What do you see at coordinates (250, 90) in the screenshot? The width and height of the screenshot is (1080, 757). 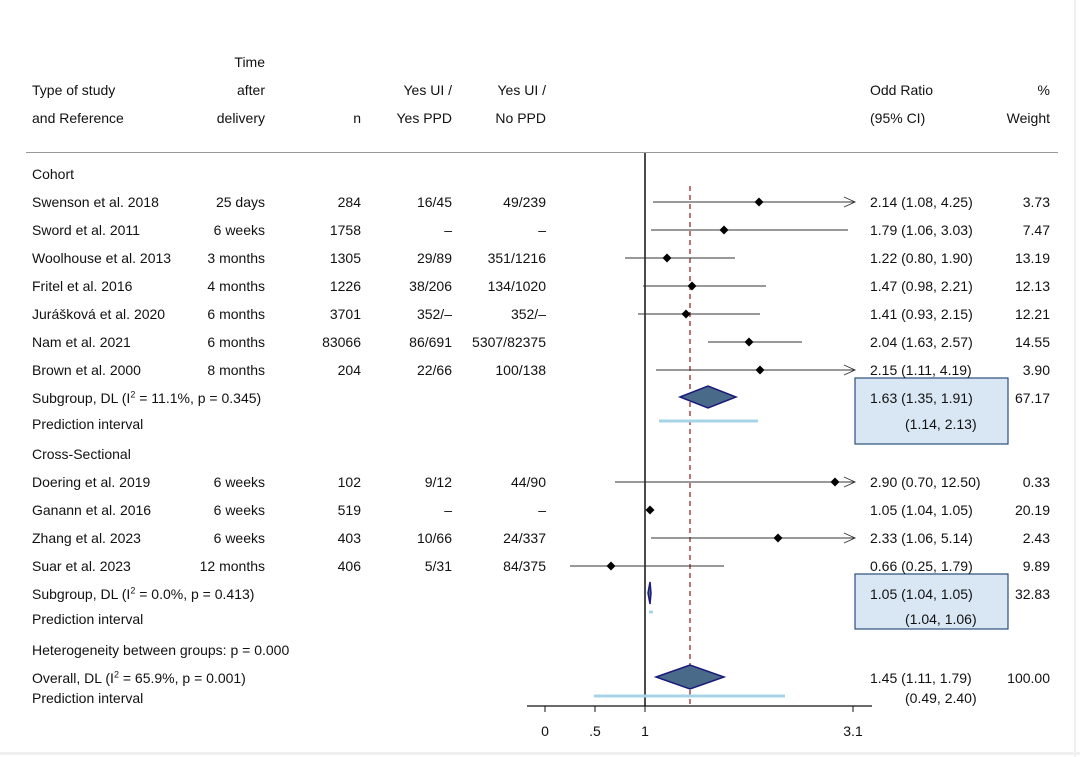 I see `header-time-line1: after` at bounding box center [250, 90].